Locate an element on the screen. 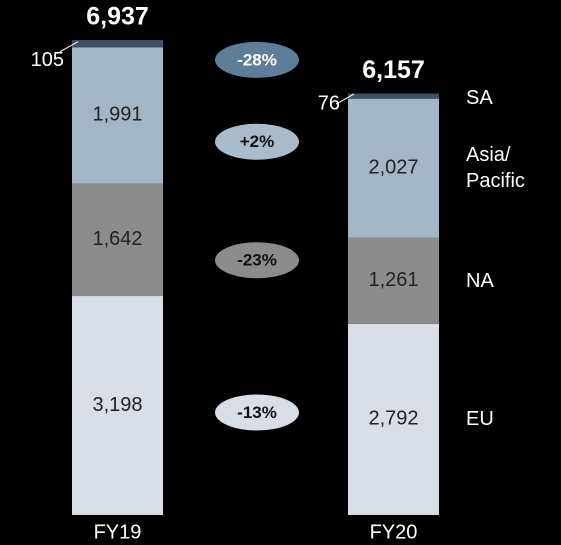  legend-label: Asia/ Pacific is located at coordinates (495, 168).